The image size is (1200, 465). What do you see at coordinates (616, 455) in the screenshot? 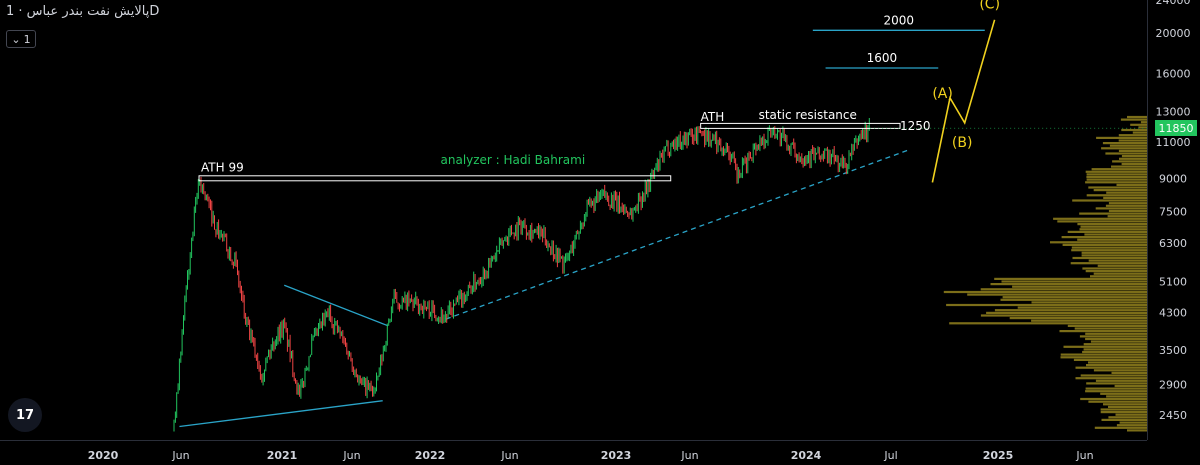
I see `time-tick-label: 2023` at bounding box center [616, 455].